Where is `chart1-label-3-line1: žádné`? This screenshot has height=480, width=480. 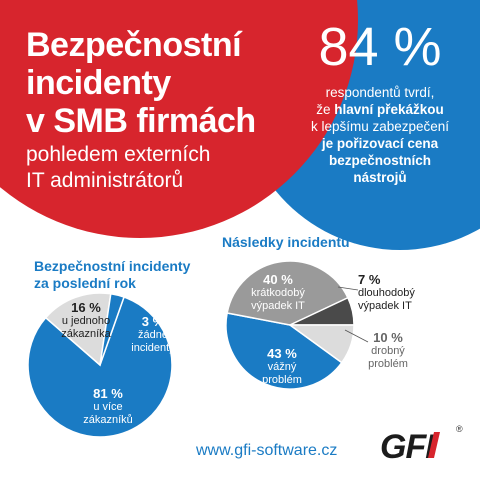
chart1-label-3-line1: žádné is located at coordinates (153, 335).